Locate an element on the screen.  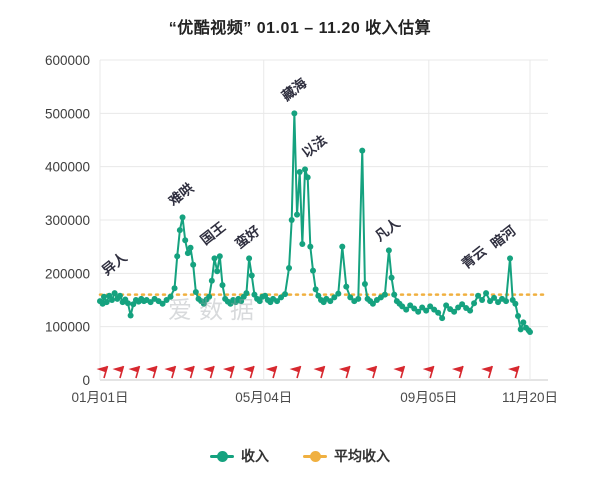
annotation-label: 暗河 is located at coordinates (503, 237).